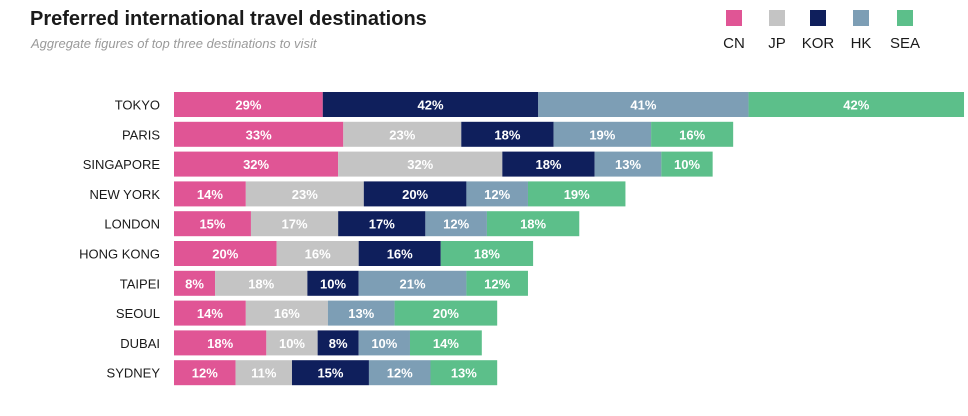 This screenshot has height=416, width=968. I want to click on legend-swatch-hk, so click(861, 18).